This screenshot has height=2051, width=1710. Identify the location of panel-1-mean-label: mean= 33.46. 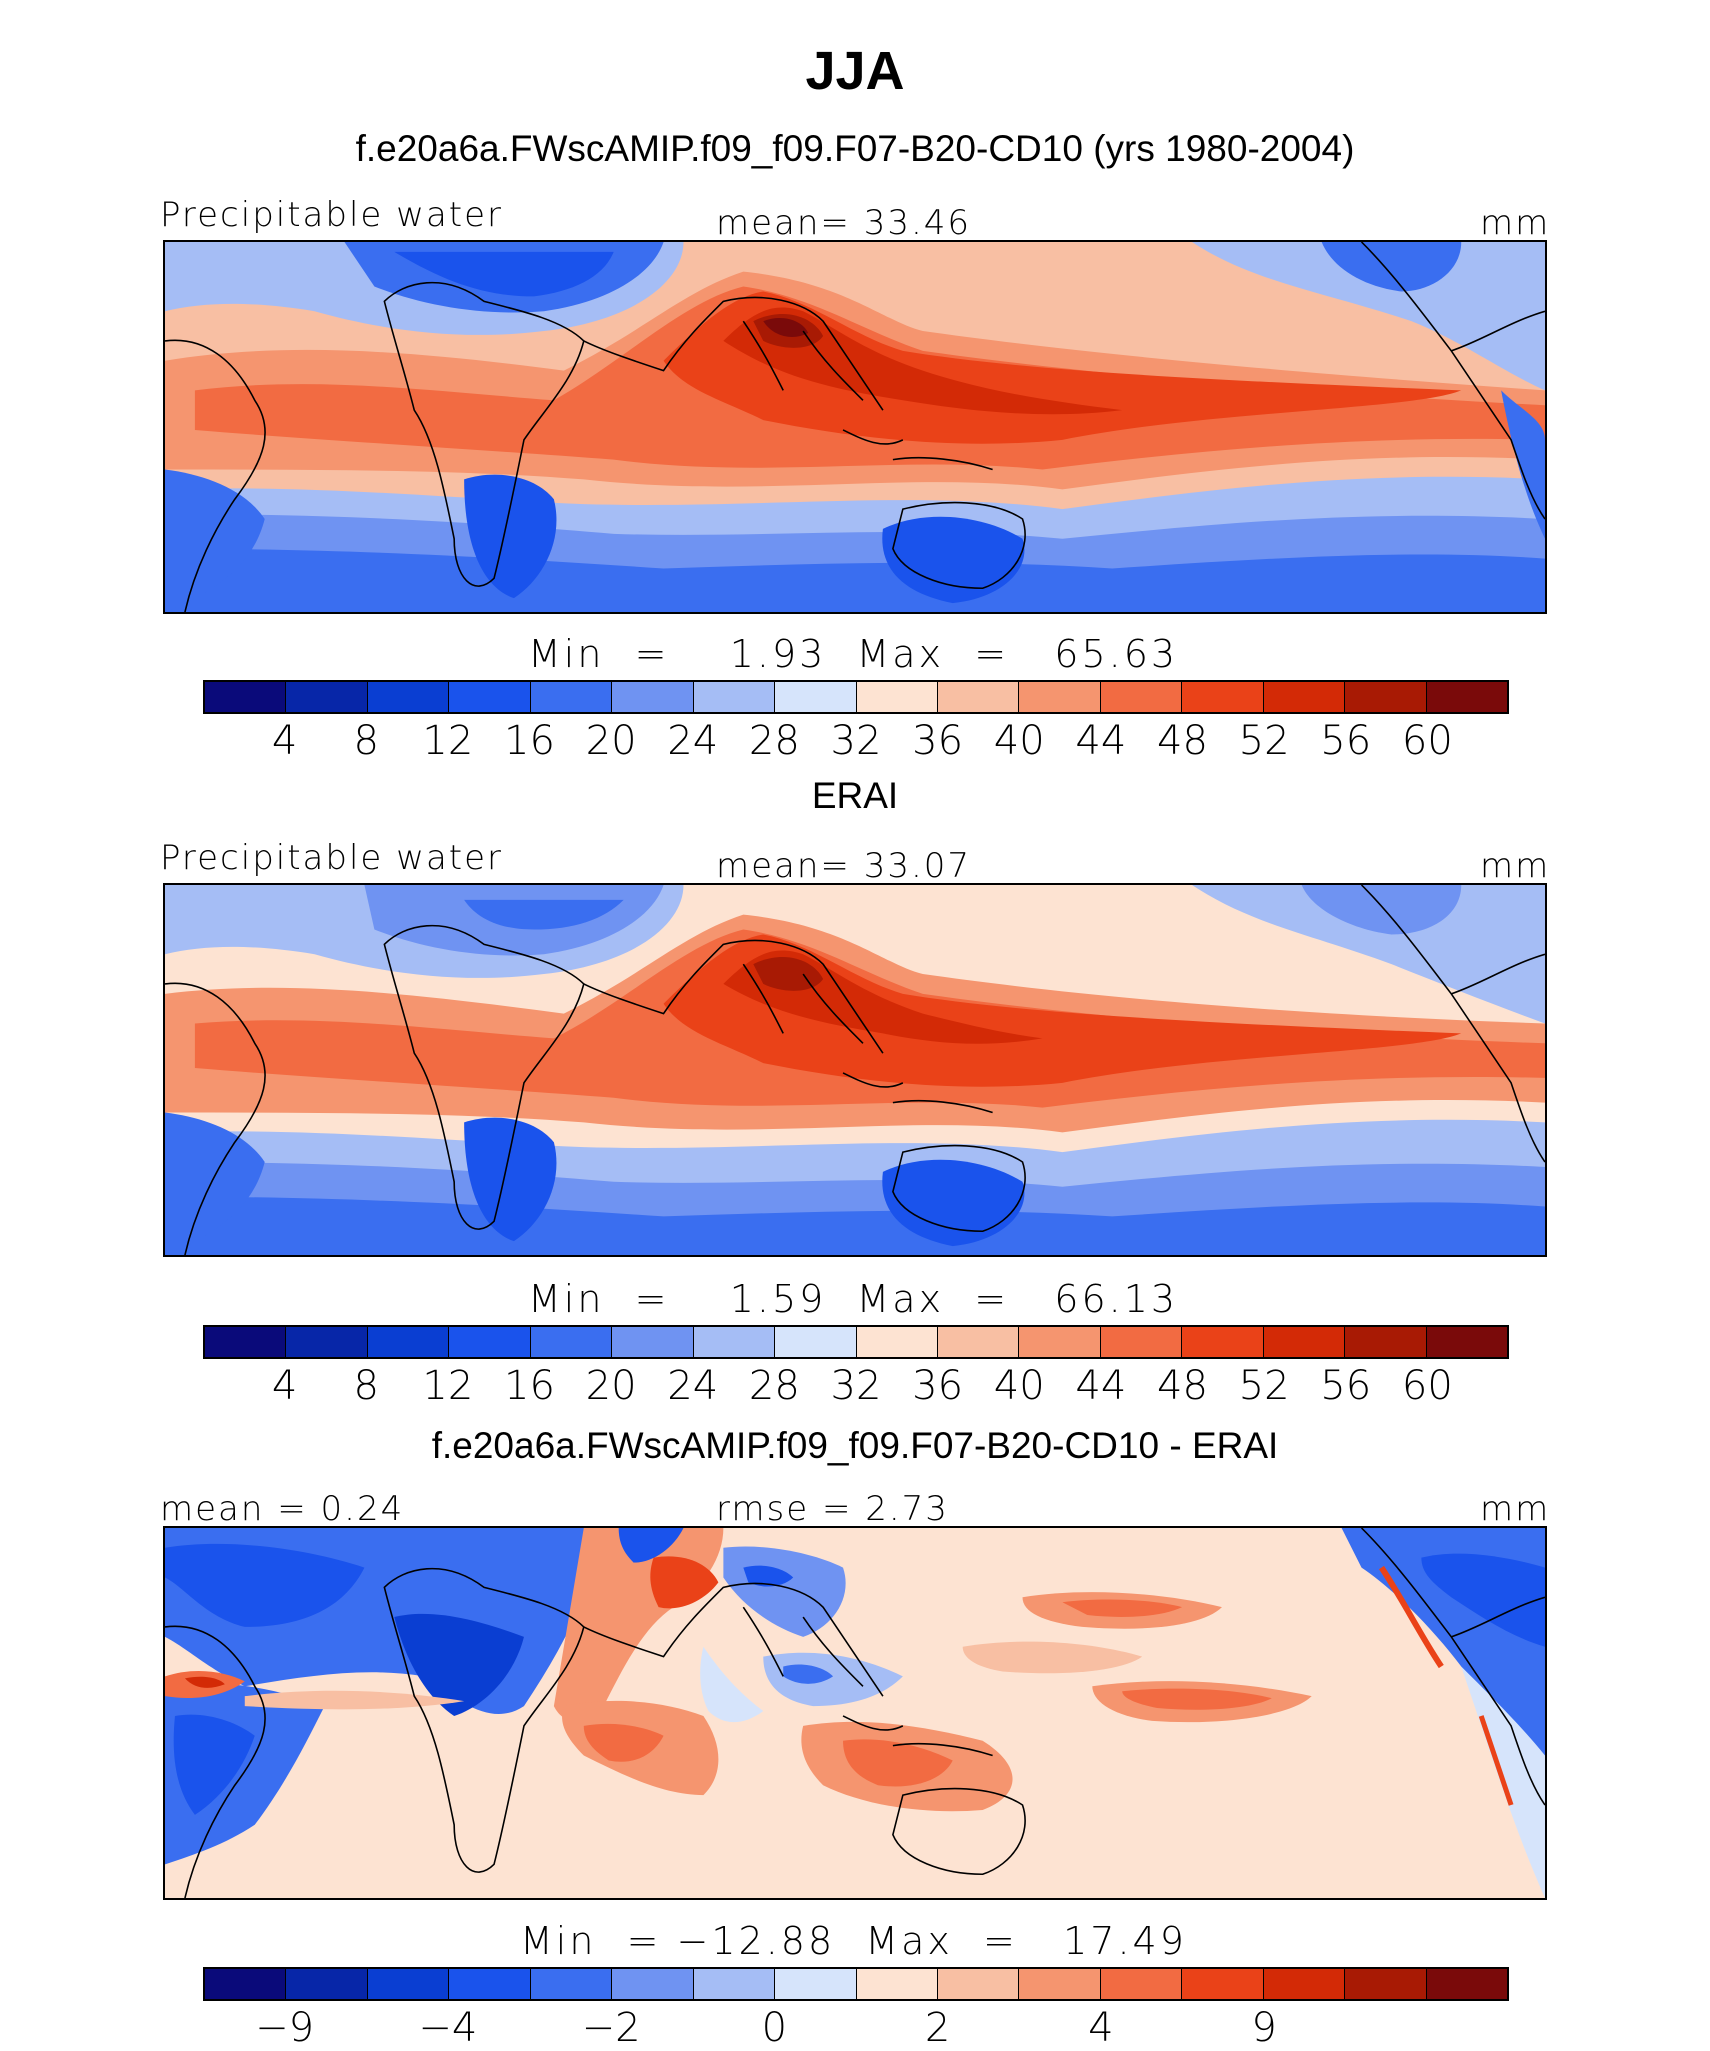
(844, 223).